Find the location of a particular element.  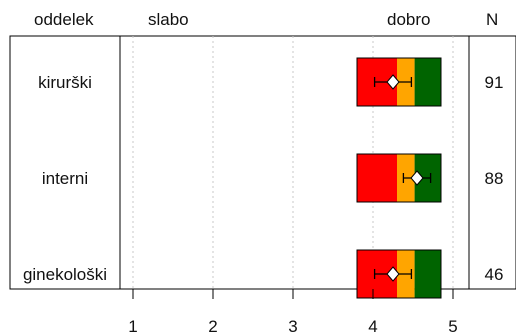

header-low: slabo is located at coordinates (168, 19).